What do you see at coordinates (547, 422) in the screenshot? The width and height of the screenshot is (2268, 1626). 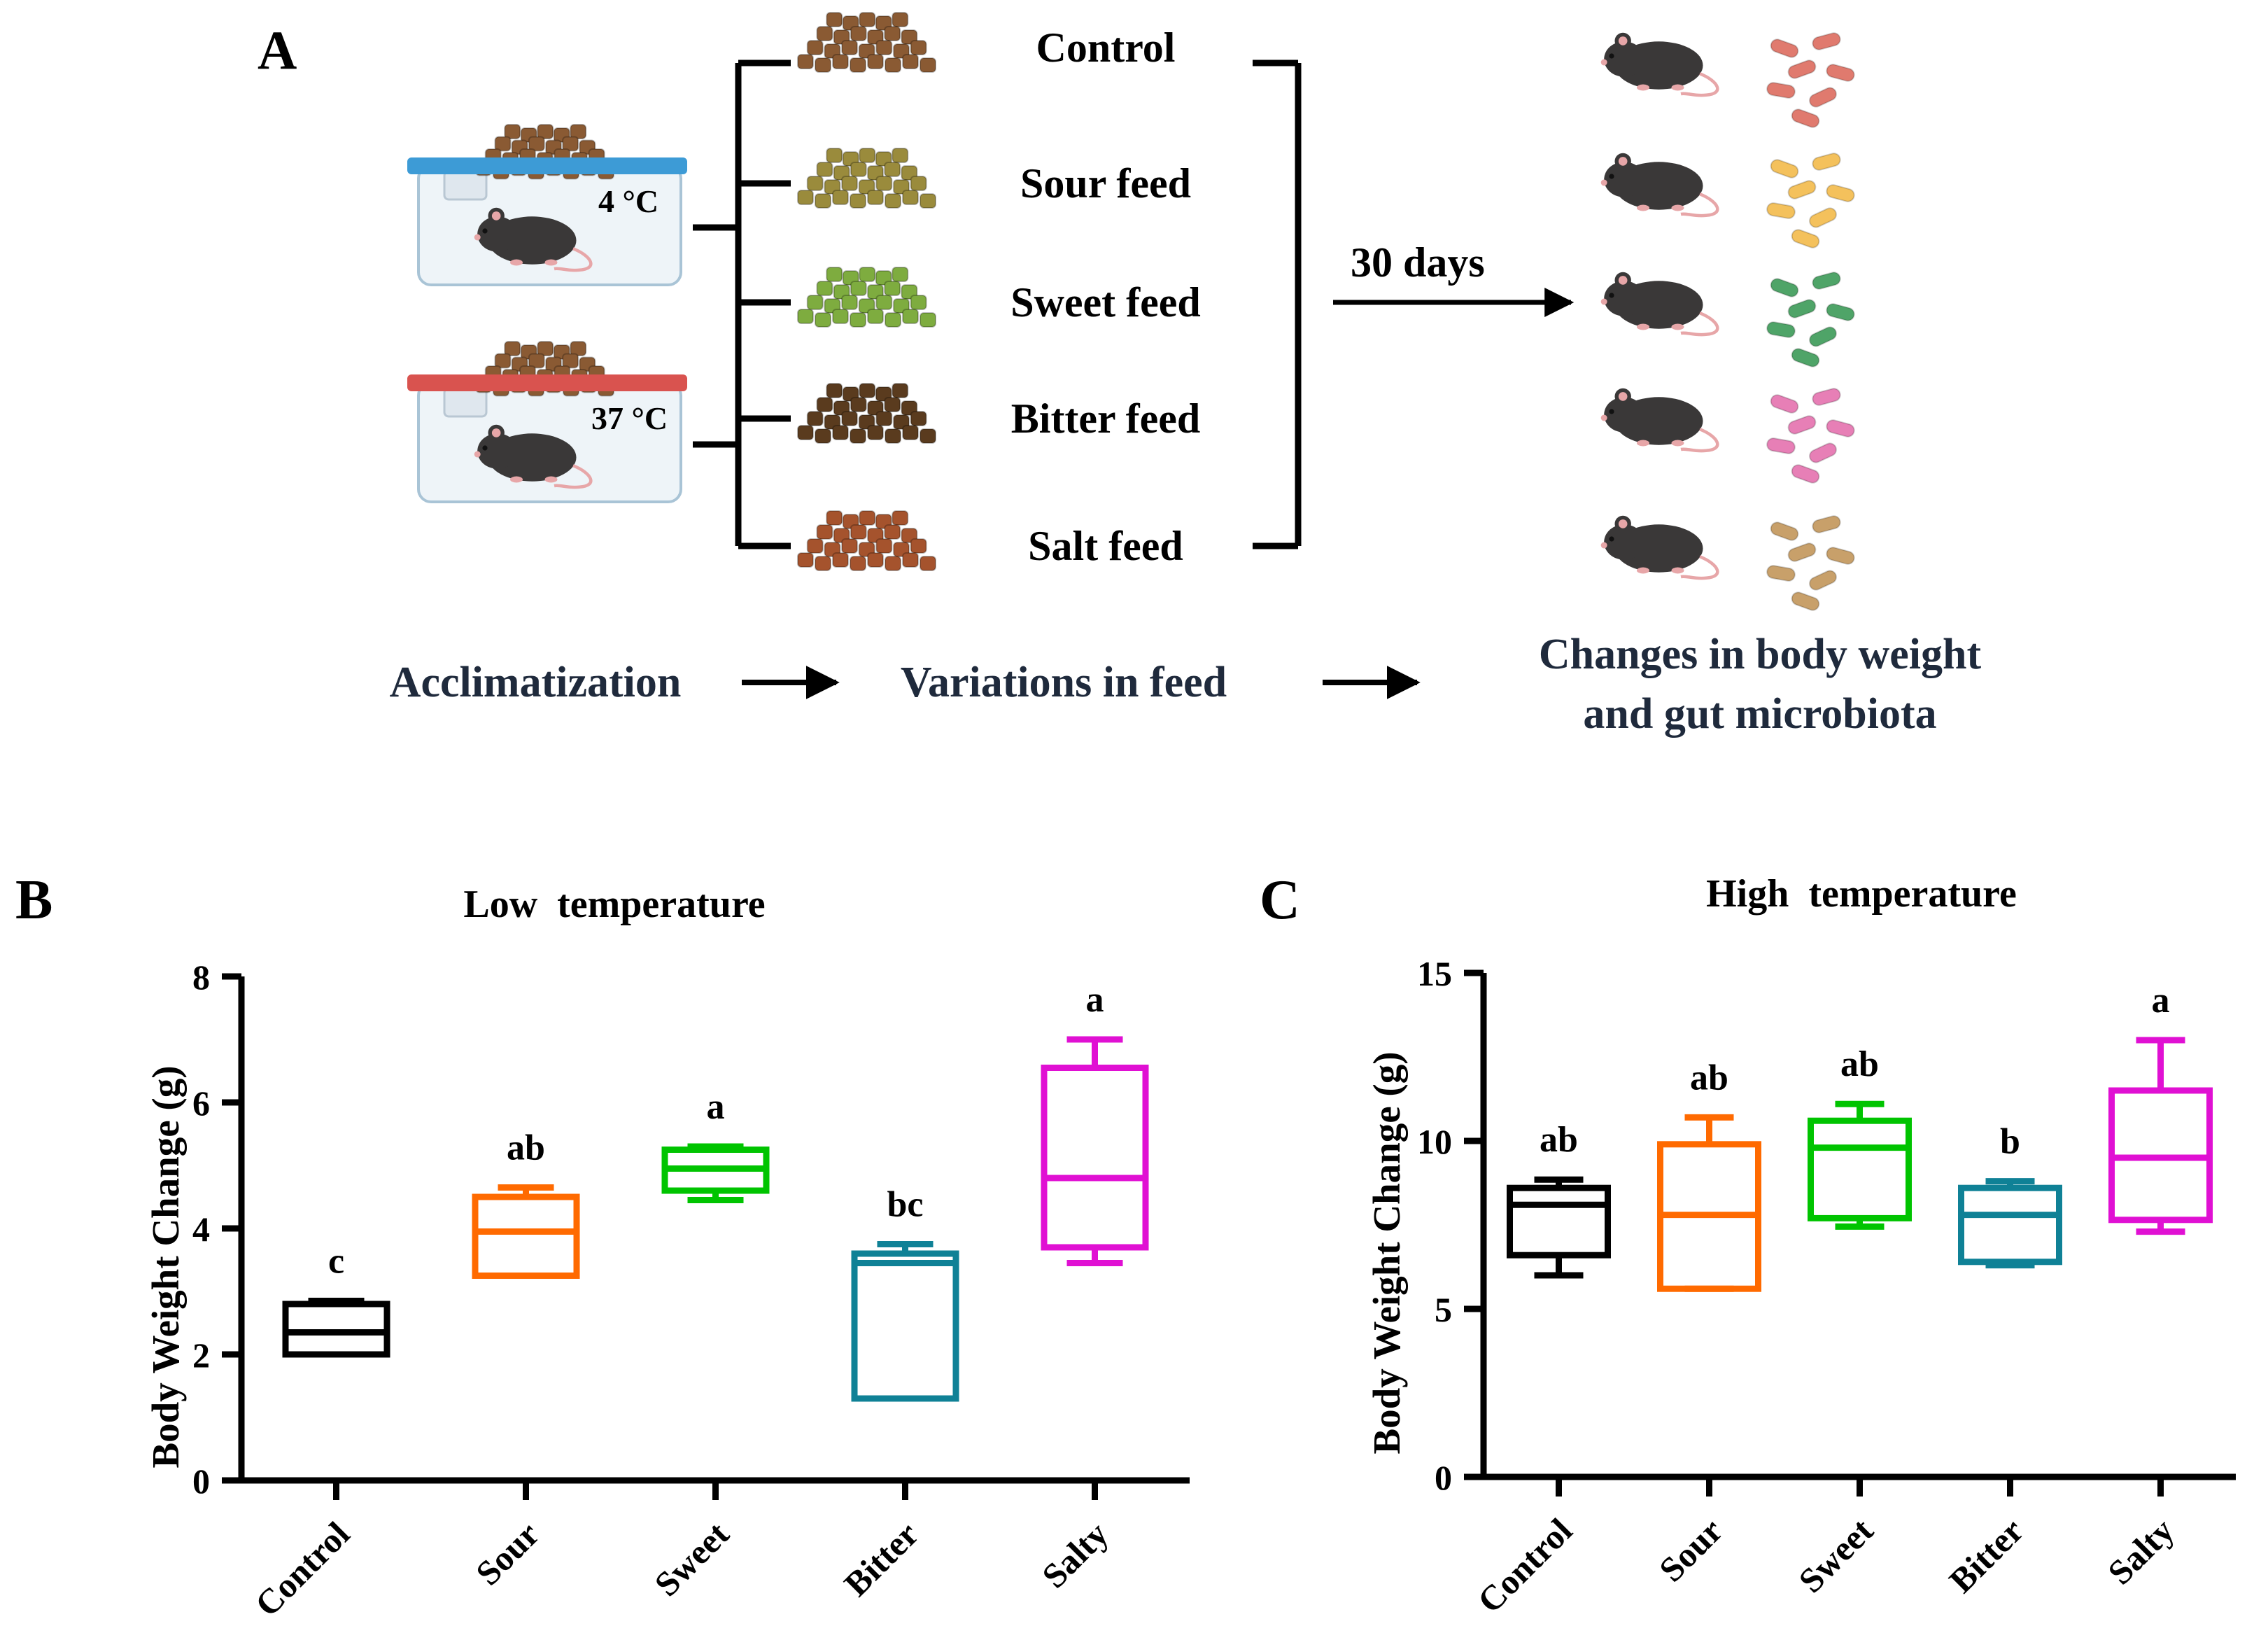 I see `cage-1: 37 °C` at bounding box center [547, 422].